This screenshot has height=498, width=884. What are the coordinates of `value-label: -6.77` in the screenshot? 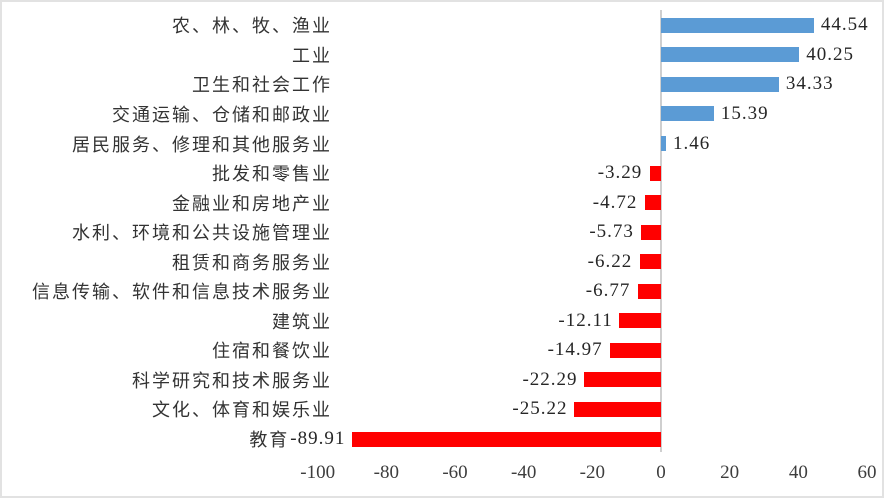 It's located at (608, 291).